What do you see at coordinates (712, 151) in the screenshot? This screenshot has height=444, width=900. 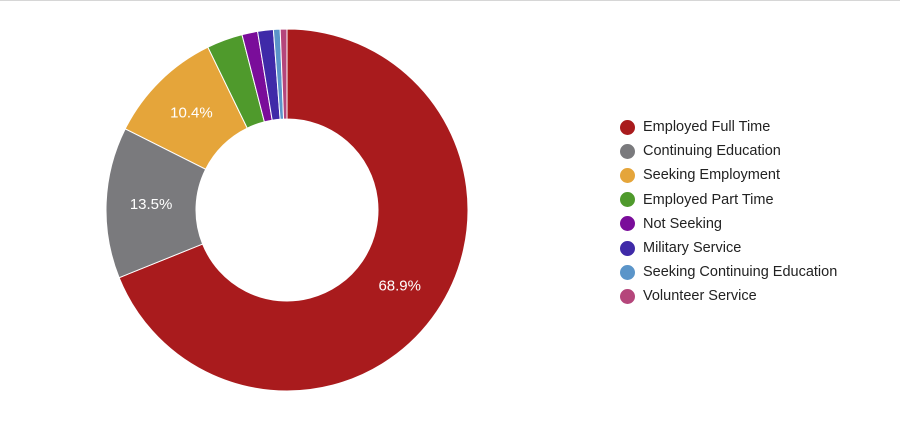 I see `legend-label-1: Continuing Education` at bounding box center [712, 151].